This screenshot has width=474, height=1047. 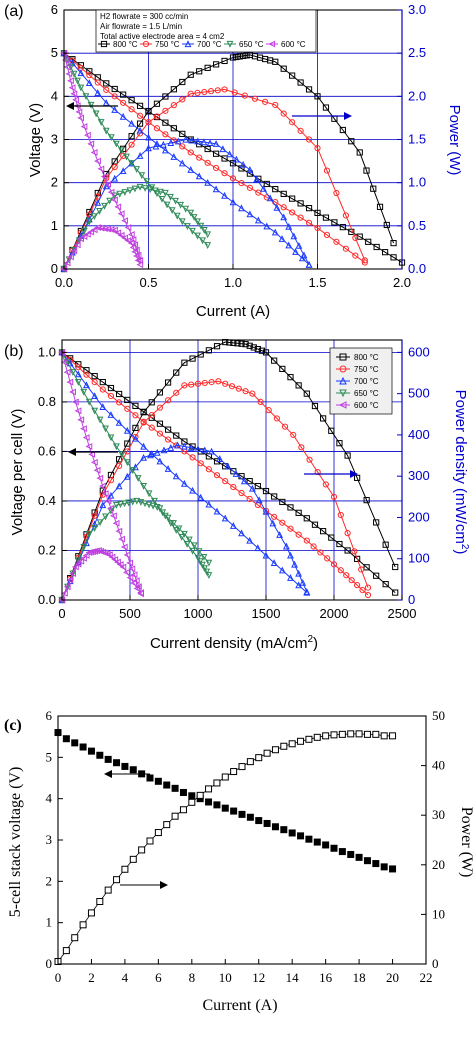 What do you see at coordinates (417, 182) in the screenshot?
I see `a-y2-tick-label-2: 1.0` at bounding box center [417, 182].